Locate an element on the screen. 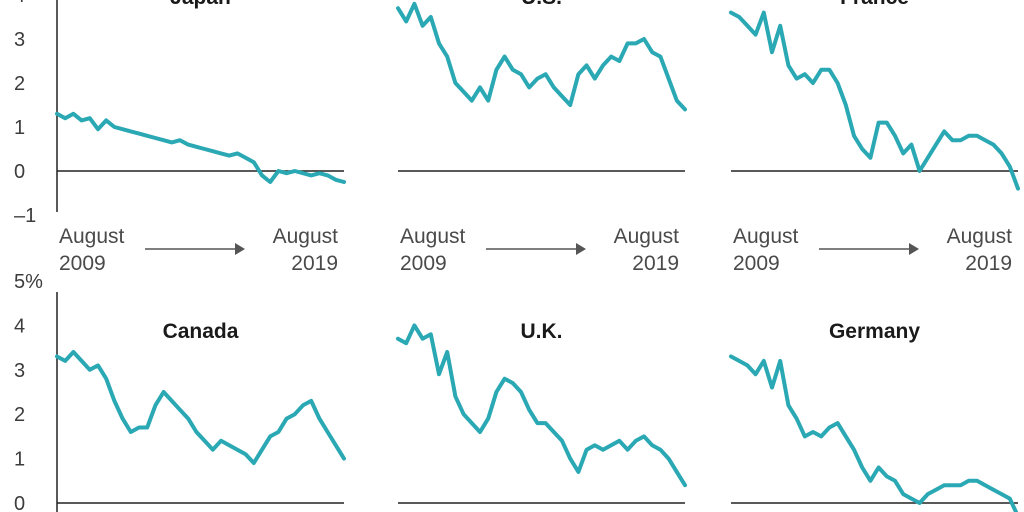 Image resolution: width=1024 pixels, height=512 pixels. panel-title: Germany is located at coordinates (874, 331).